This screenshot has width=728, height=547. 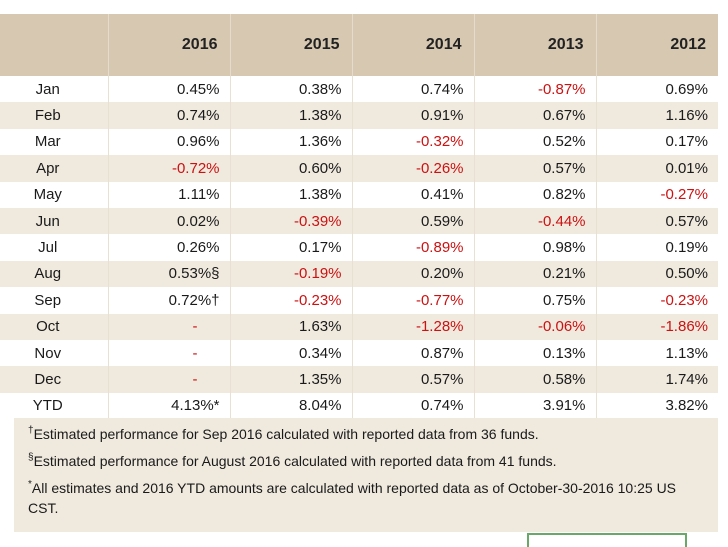 I want to click on return-cell: -0.27%, so click(x=657, y=194).